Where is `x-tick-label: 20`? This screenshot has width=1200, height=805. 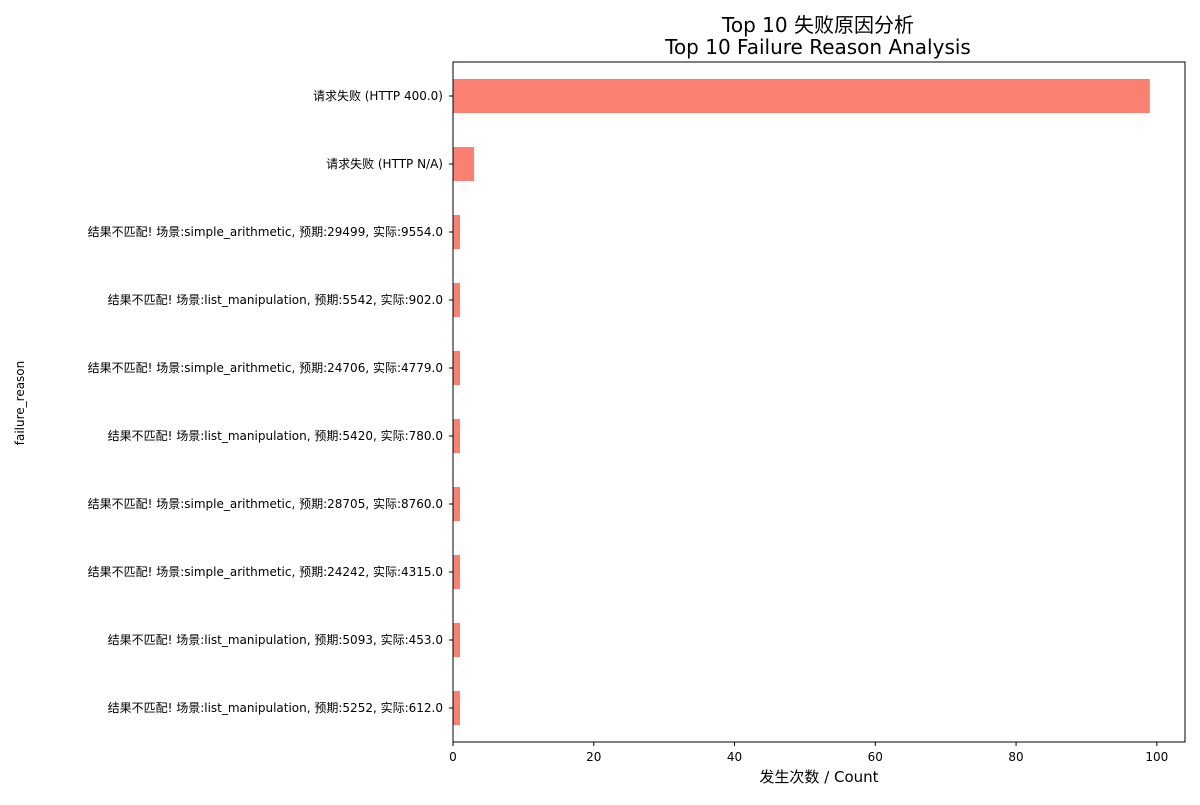
x-tick-label: 20 is located at coordinates (593, 757).